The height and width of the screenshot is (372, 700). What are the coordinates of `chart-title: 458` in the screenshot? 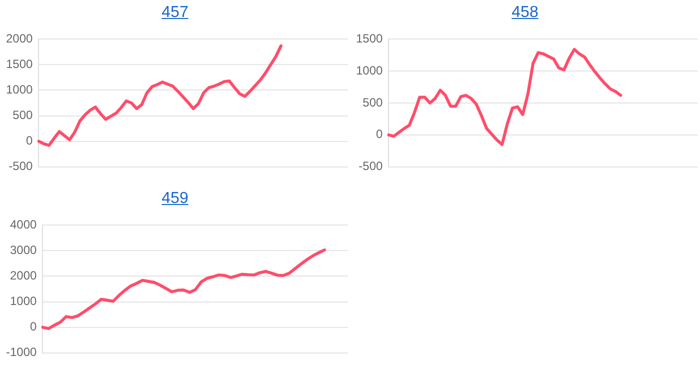 It's located at (525, 13).